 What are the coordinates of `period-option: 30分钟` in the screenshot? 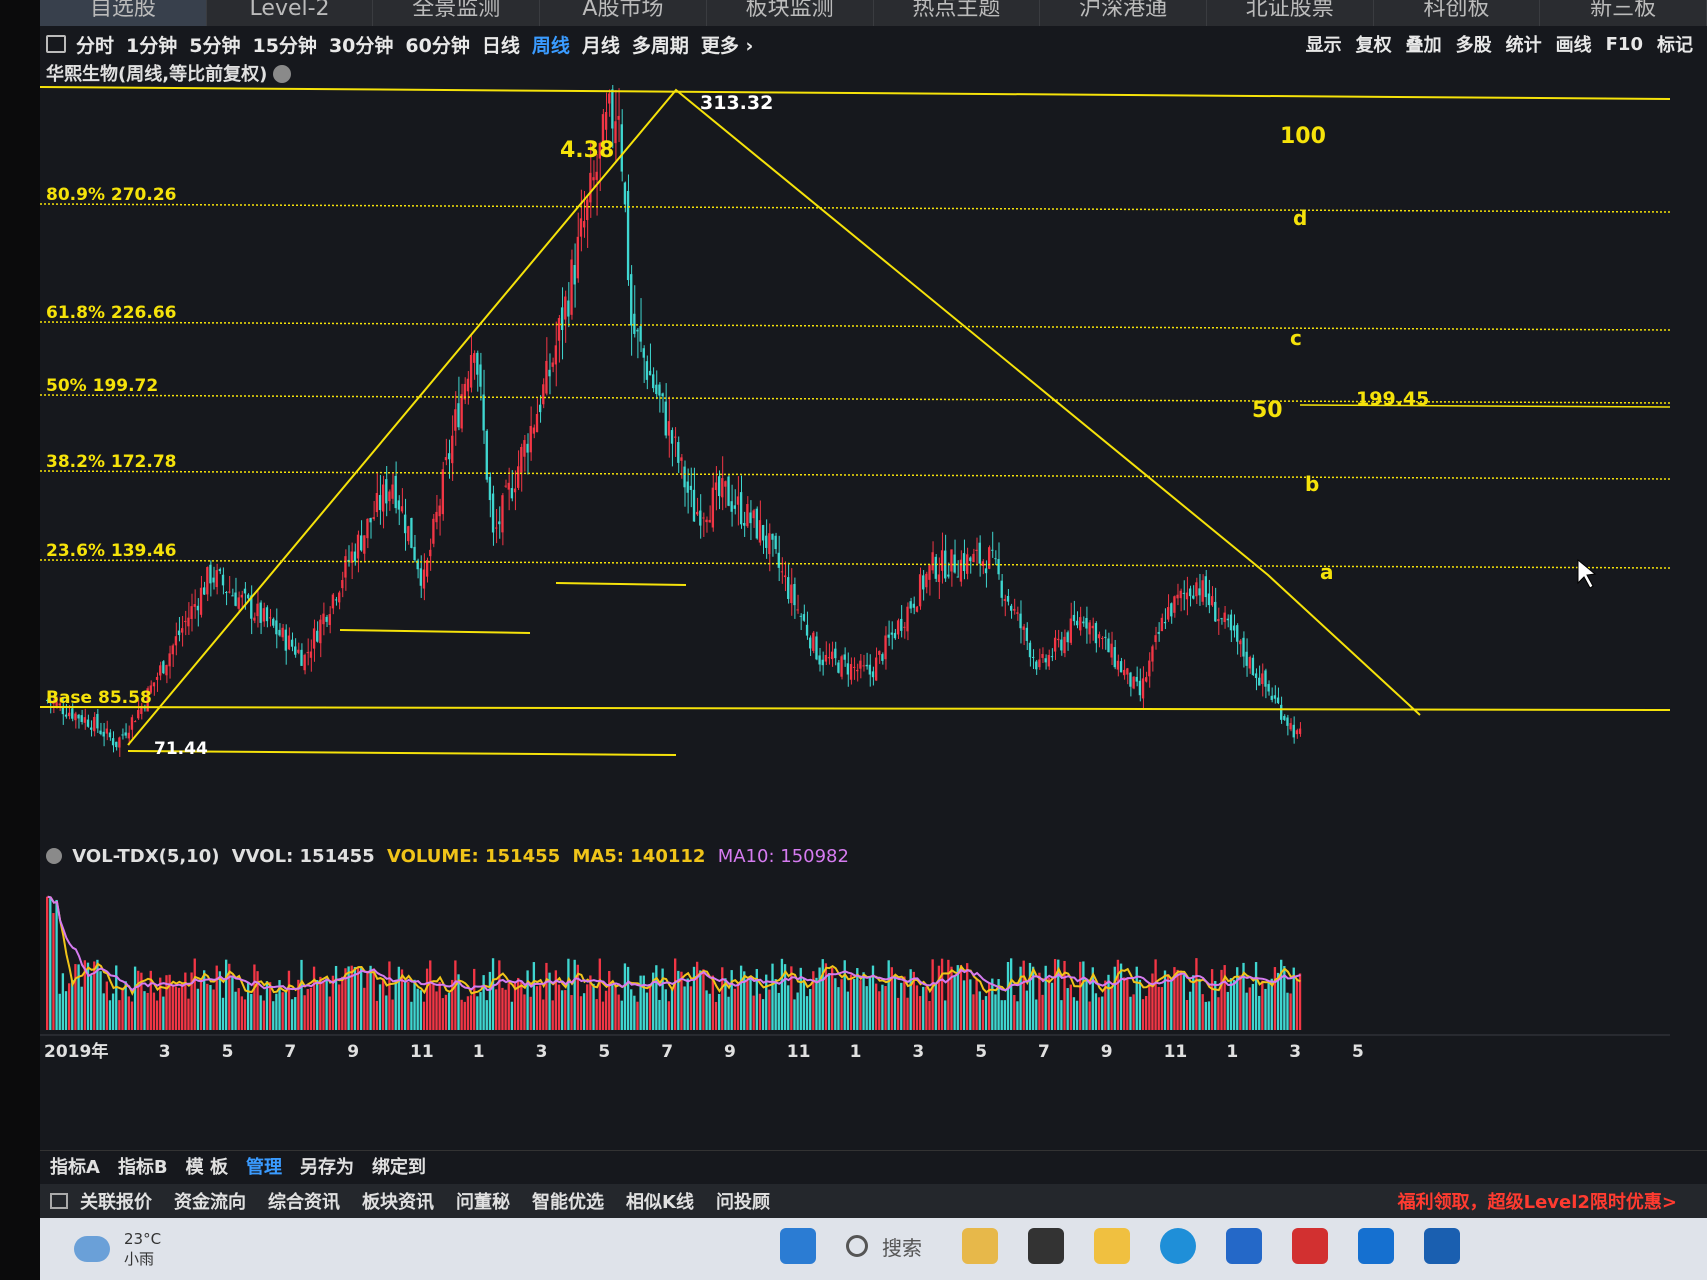 It's located at (361, 45).